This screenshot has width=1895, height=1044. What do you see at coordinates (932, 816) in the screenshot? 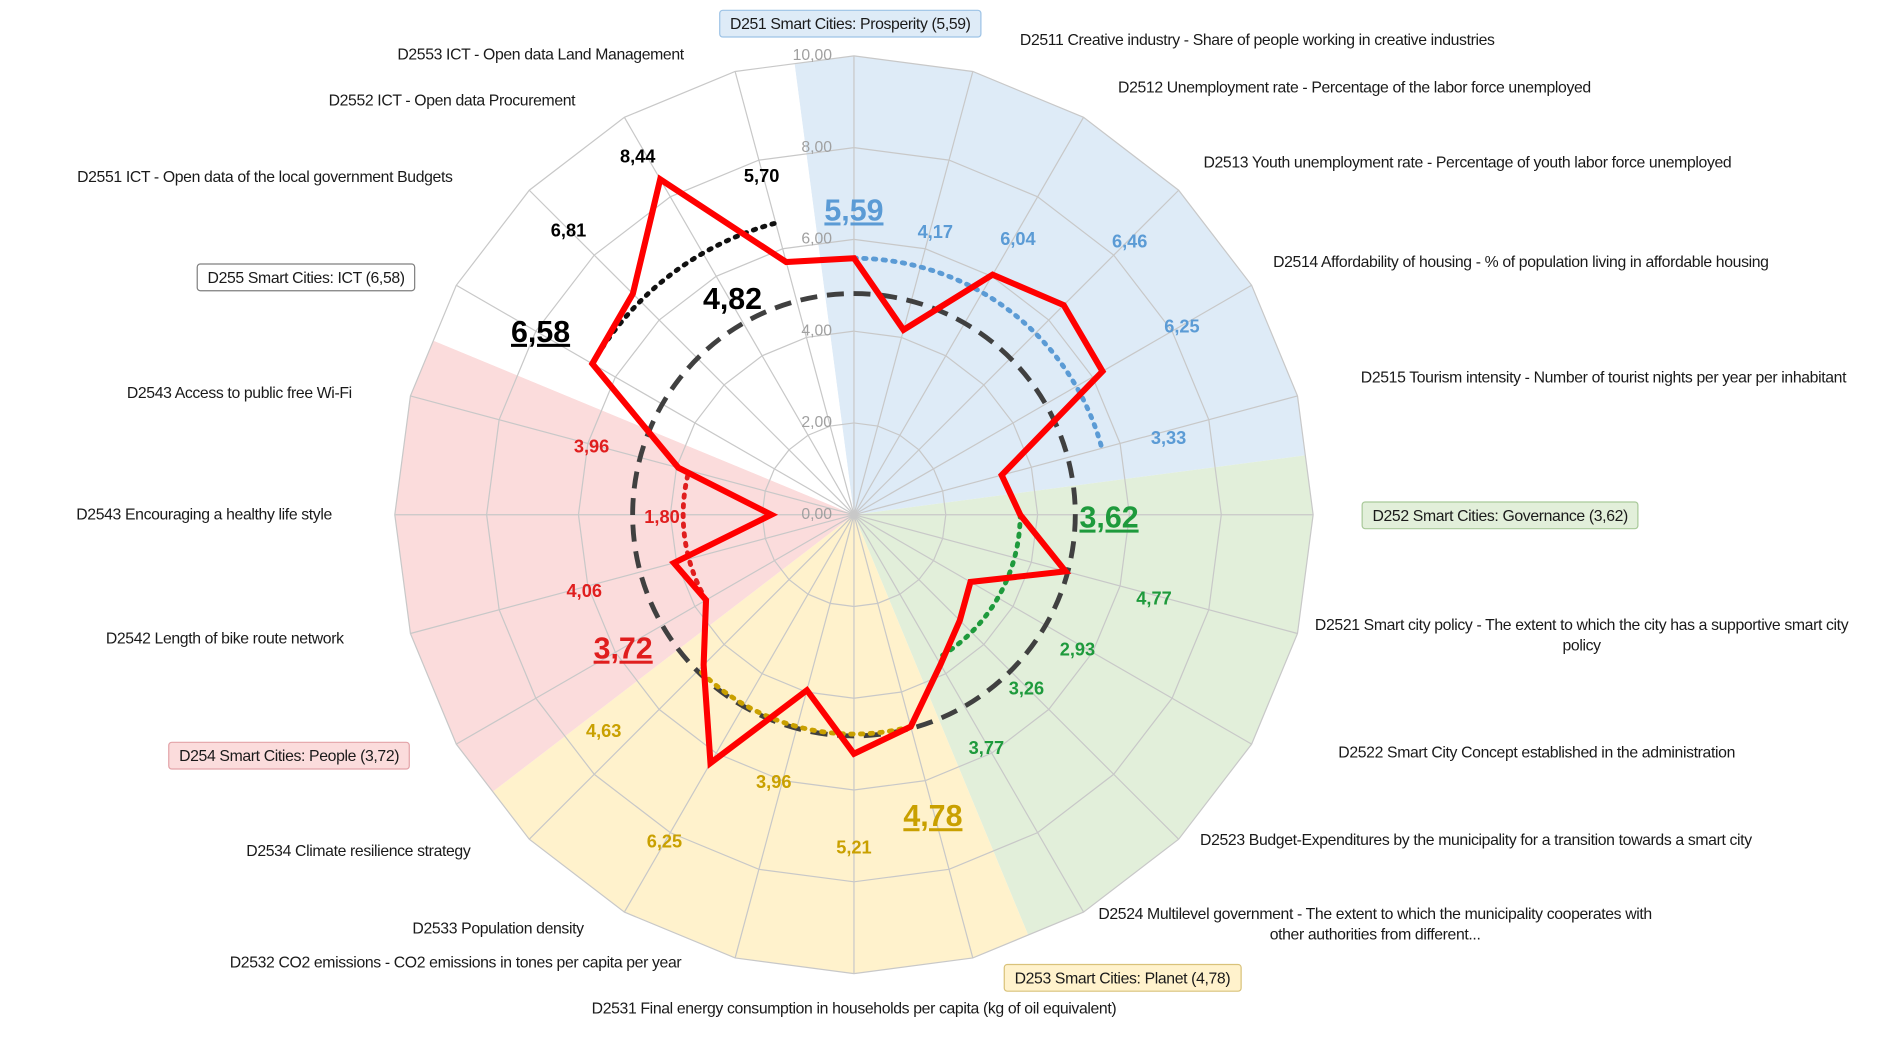
I see `group-value-label: 4,78` at bounding box center [932, 816].